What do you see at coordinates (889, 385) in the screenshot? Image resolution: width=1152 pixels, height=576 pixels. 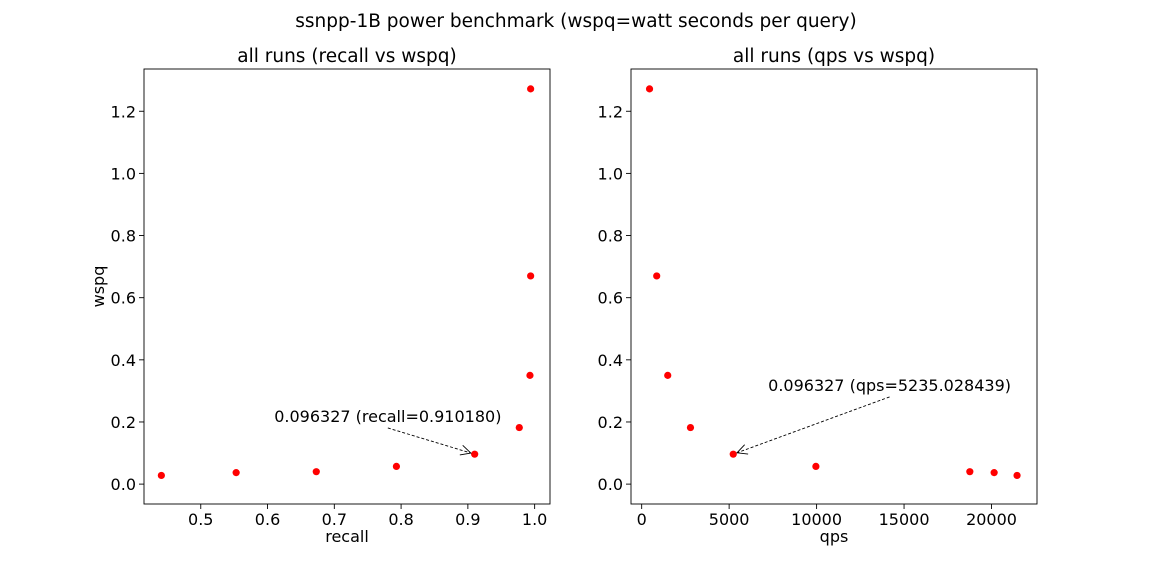 I see `point-annotation: 0.096327 (qps=5235.028439)` at bounding box center [889, 385].